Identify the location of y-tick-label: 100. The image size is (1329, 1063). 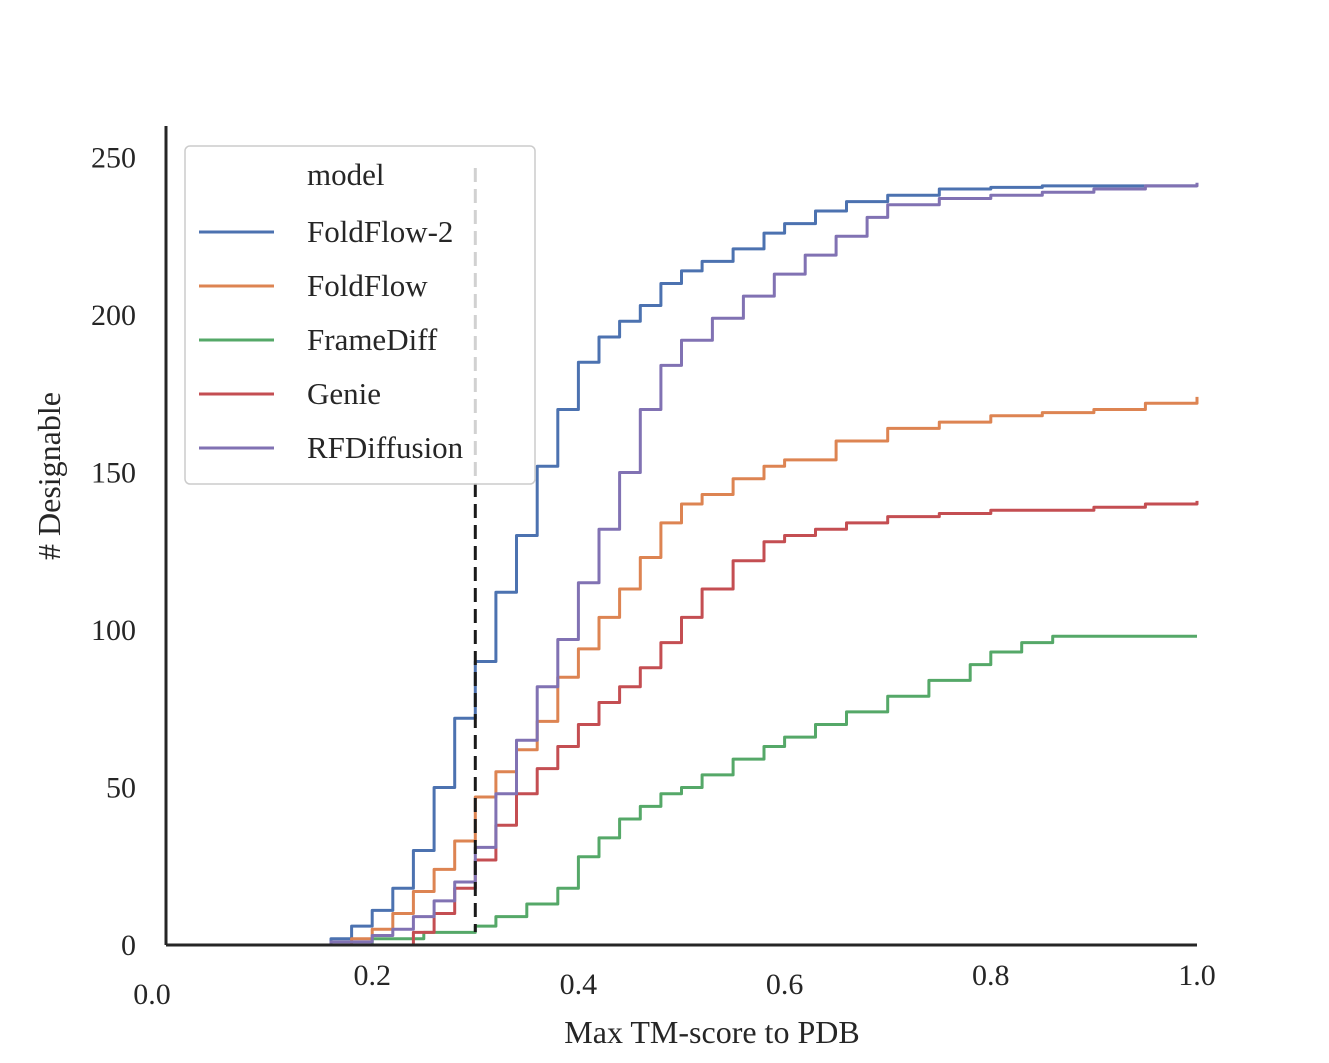
(113, 630).